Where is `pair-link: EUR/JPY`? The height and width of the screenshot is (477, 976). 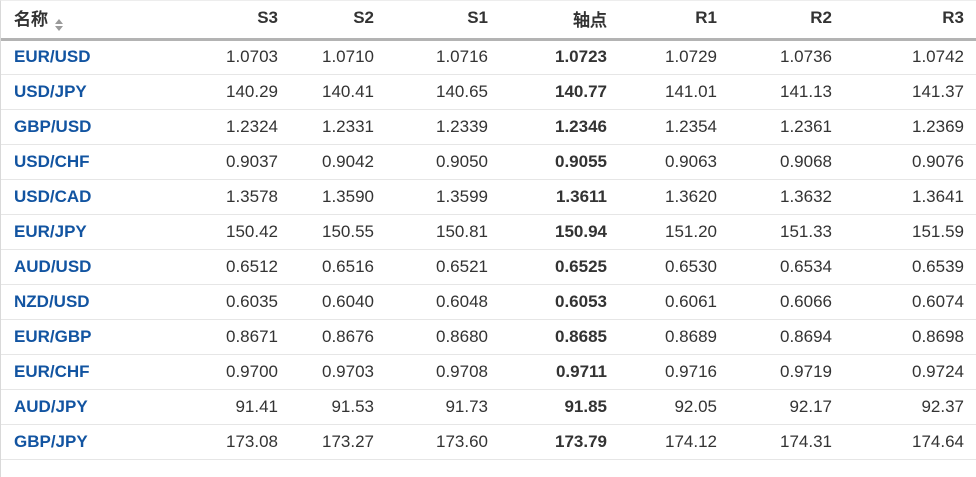
pair-link: EUR/JPY is located at coordinates (50, 231).